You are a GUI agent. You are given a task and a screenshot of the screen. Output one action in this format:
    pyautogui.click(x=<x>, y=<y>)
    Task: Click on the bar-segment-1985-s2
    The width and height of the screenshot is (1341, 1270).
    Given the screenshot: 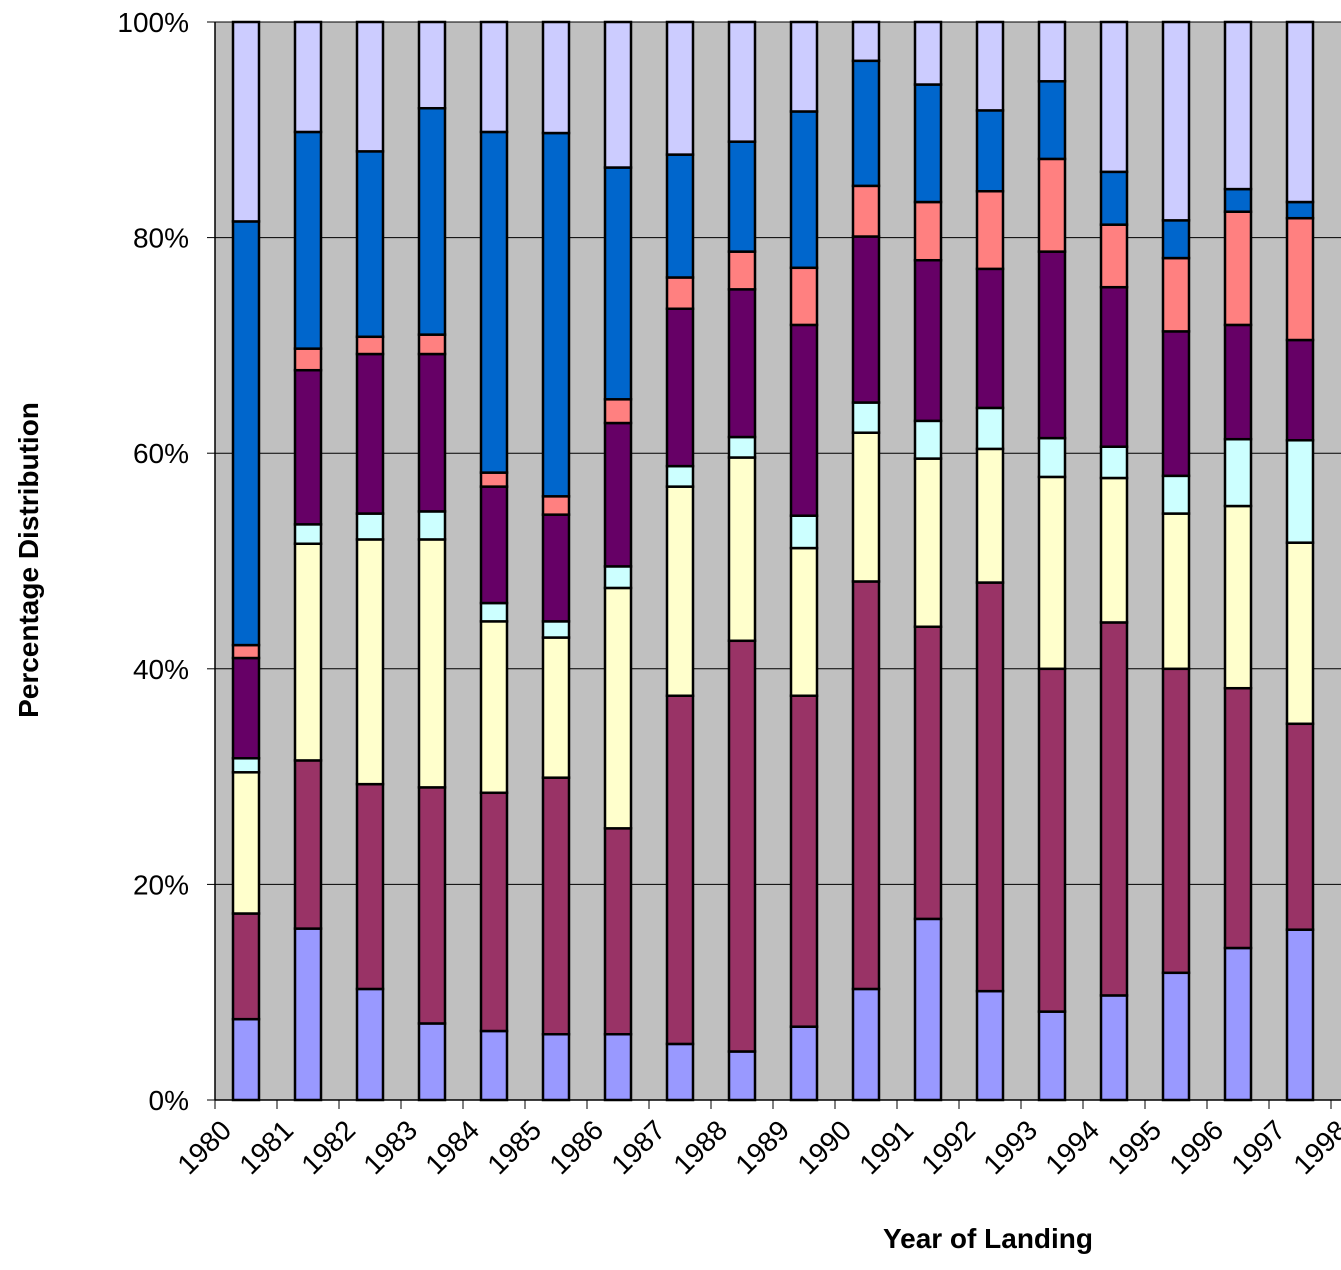 What is the action you would take?
    pyautogui.click(x=556, y=906)
    